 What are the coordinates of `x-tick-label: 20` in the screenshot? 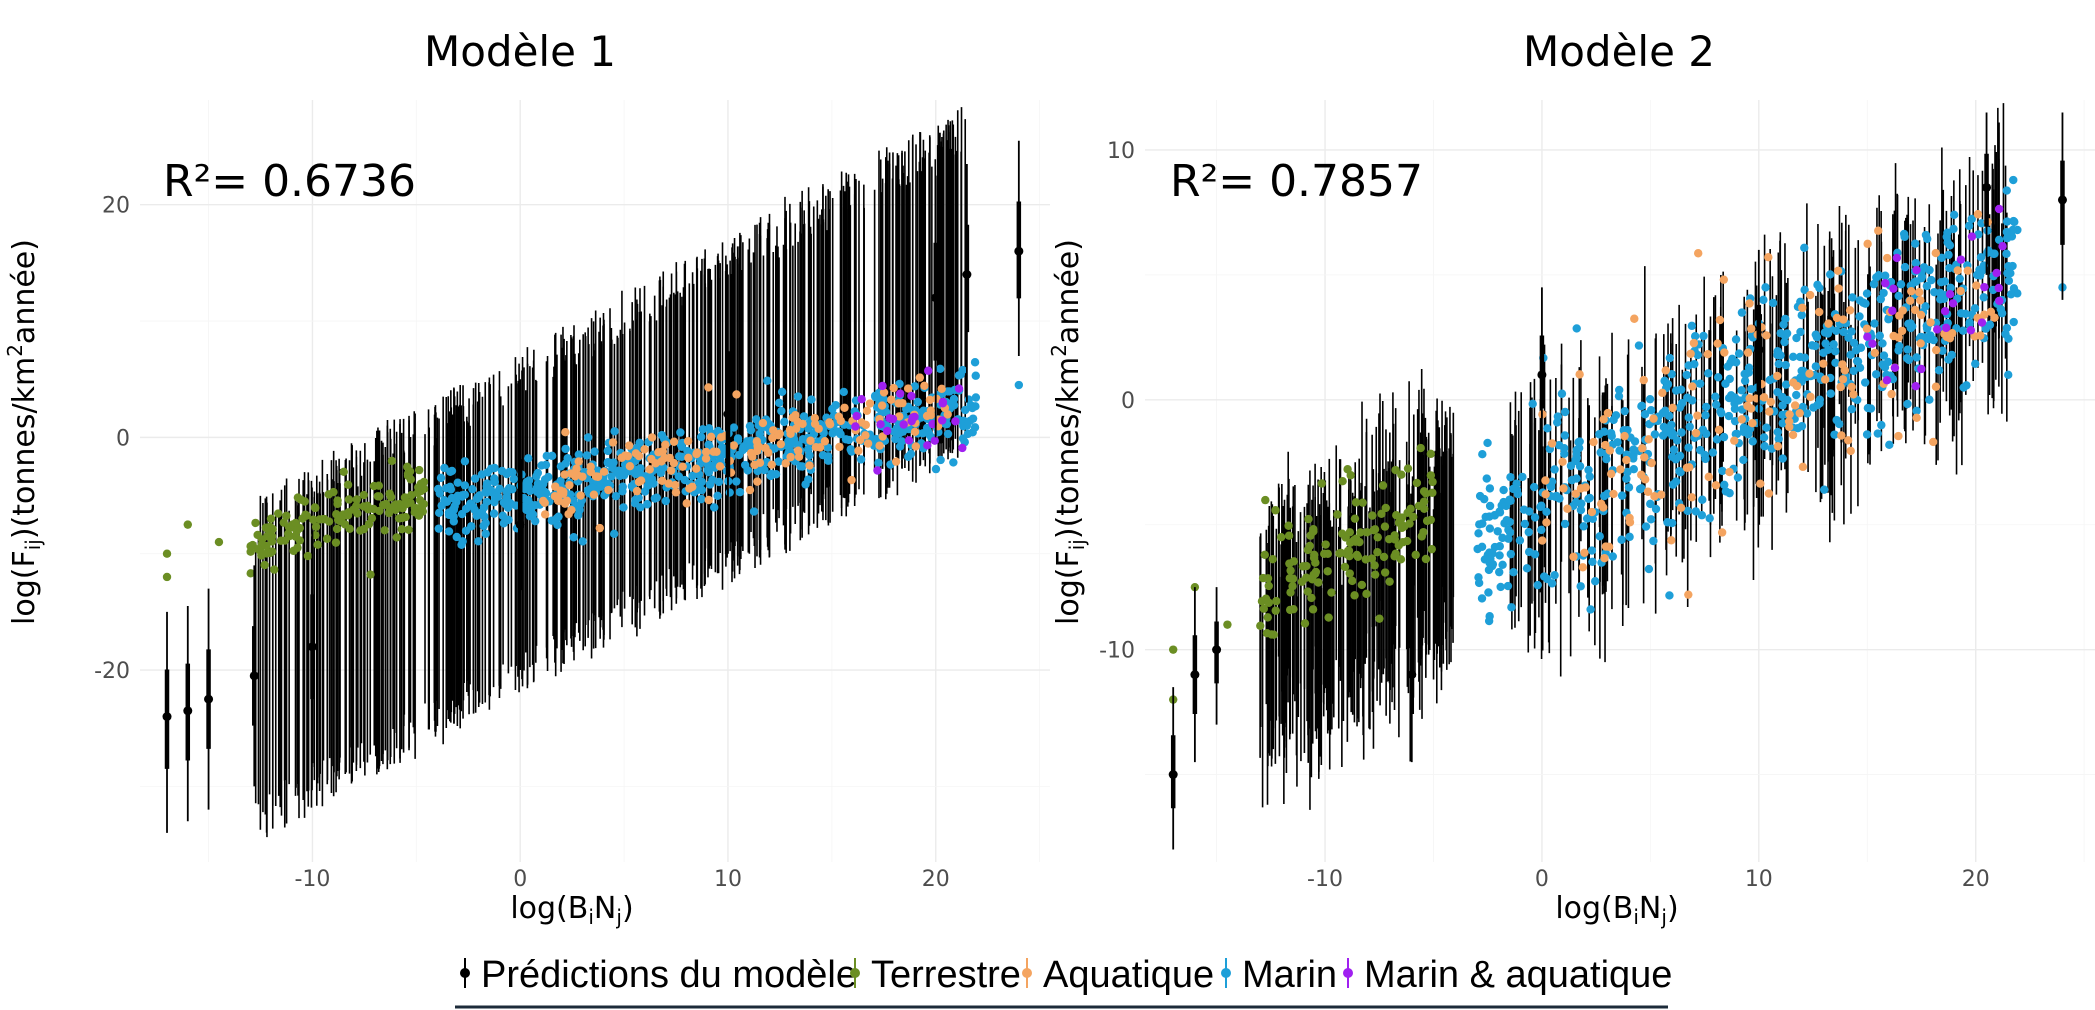 It's located at (936, 879).